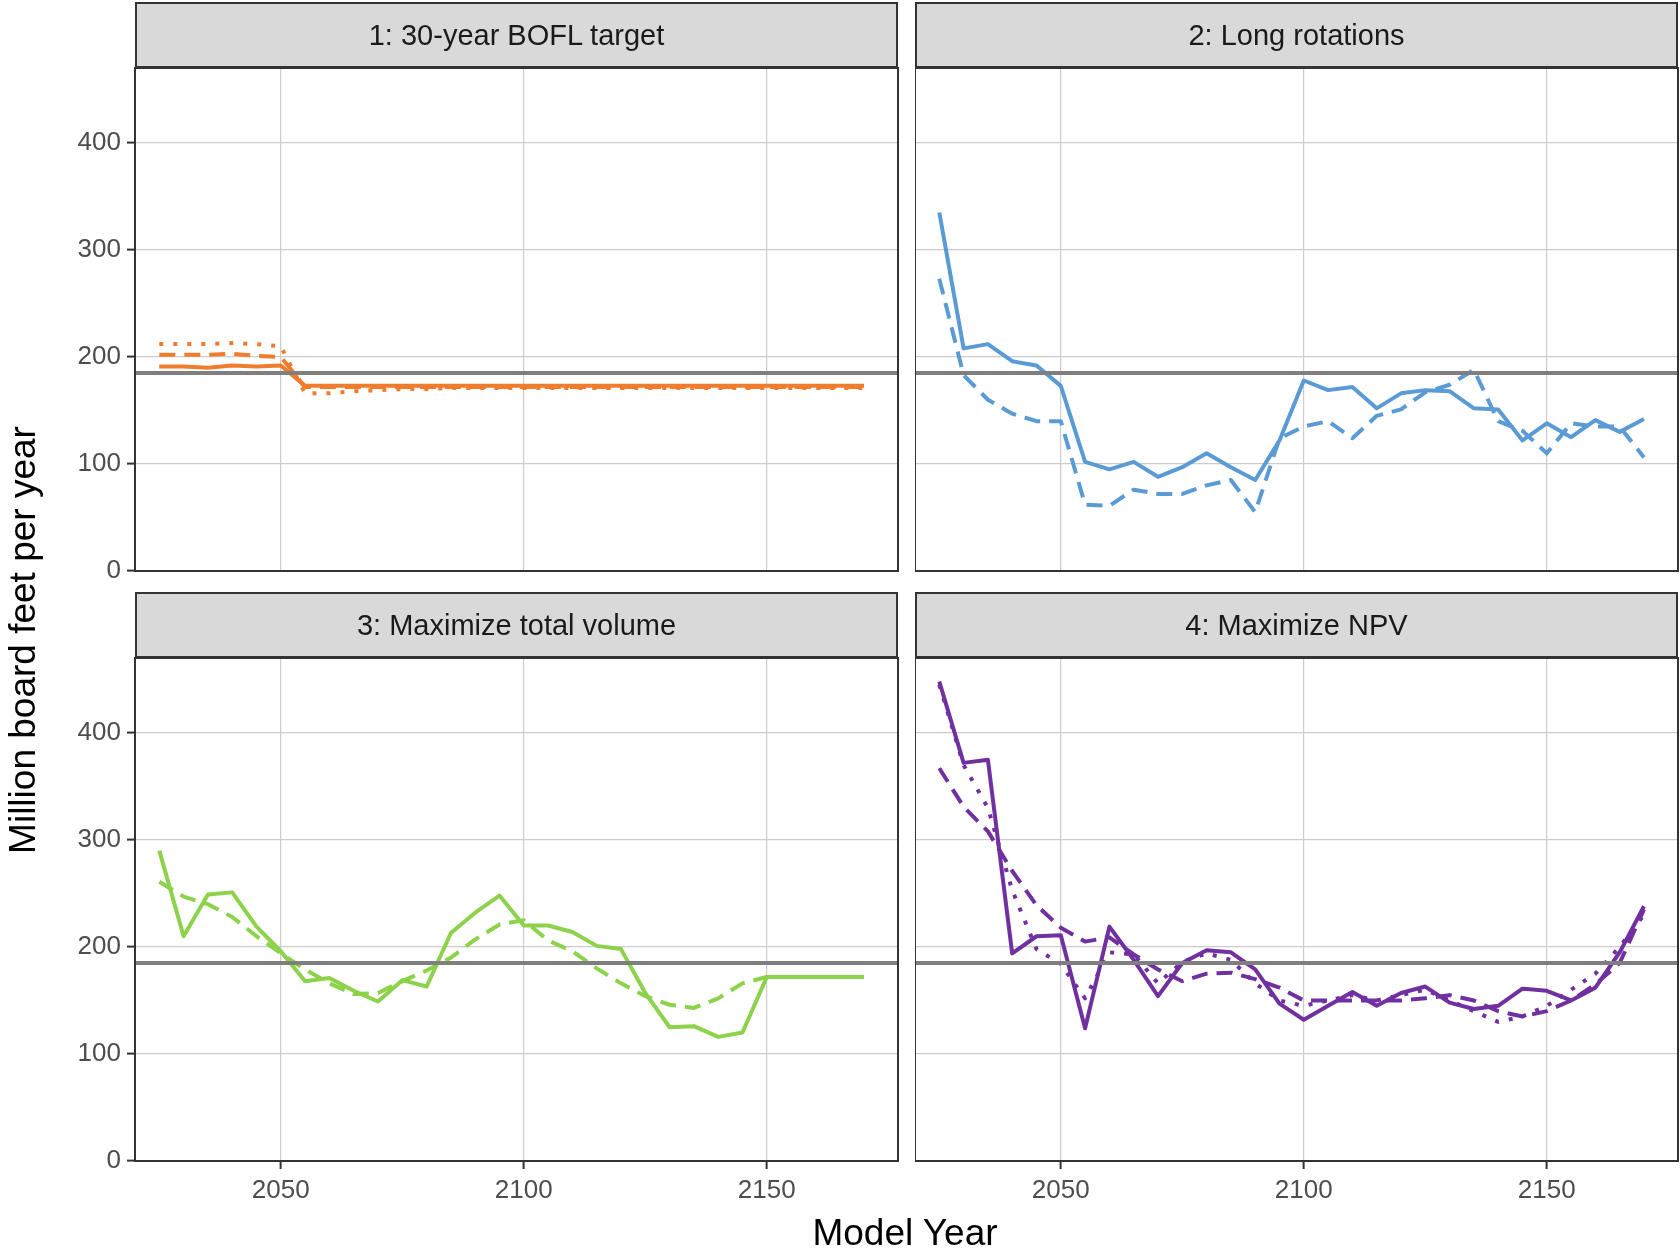  Describe the element at coordinates (516, 35) in the screenshot. I see `chart-title: 1: 30-year BOFL target` at that location.